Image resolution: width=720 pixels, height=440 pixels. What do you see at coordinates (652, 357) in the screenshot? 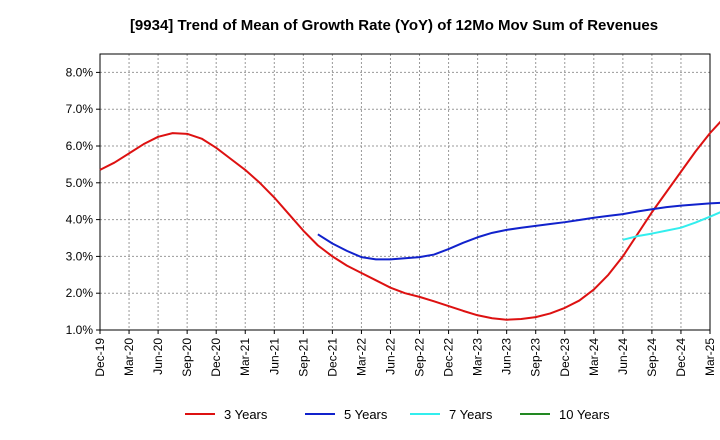
I see `x-tick-label: Sep-24` at bounding box center [652, 357].